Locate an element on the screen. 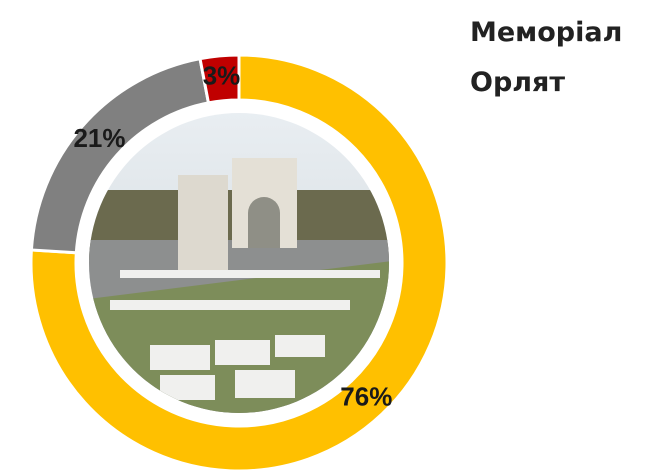  value-label: 21% is located at coordinates (99, 138).